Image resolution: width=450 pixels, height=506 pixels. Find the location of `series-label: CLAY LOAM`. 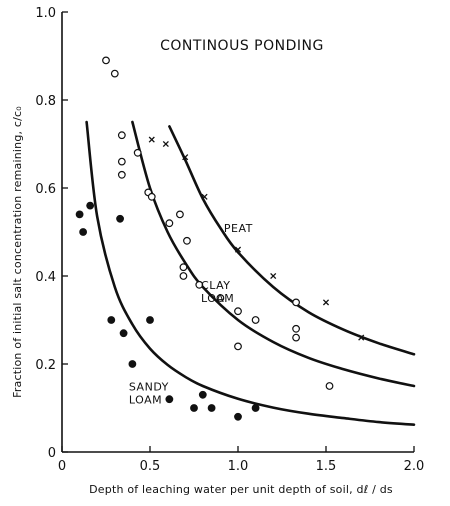

series-label: CLAY LOAM is located at coordinates (217, 292).